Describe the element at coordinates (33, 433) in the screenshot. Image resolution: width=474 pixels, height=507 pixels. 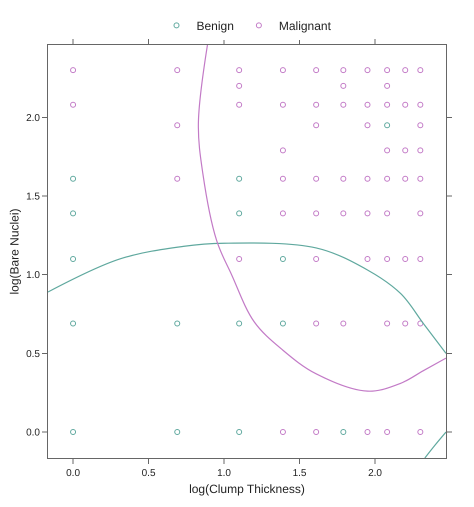
I see `y-tick-label: 0.0` at that location.